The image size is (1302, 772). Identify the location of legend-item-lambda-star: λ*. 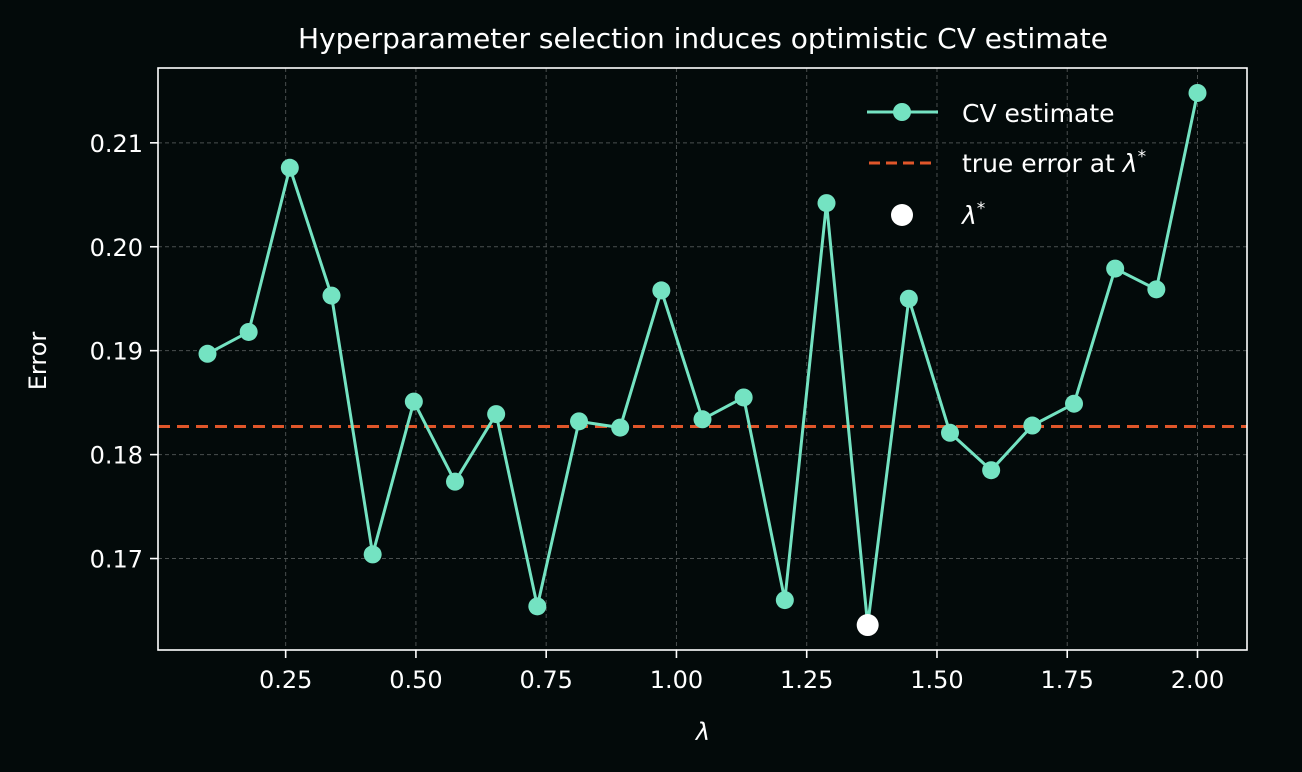
(938, 214).